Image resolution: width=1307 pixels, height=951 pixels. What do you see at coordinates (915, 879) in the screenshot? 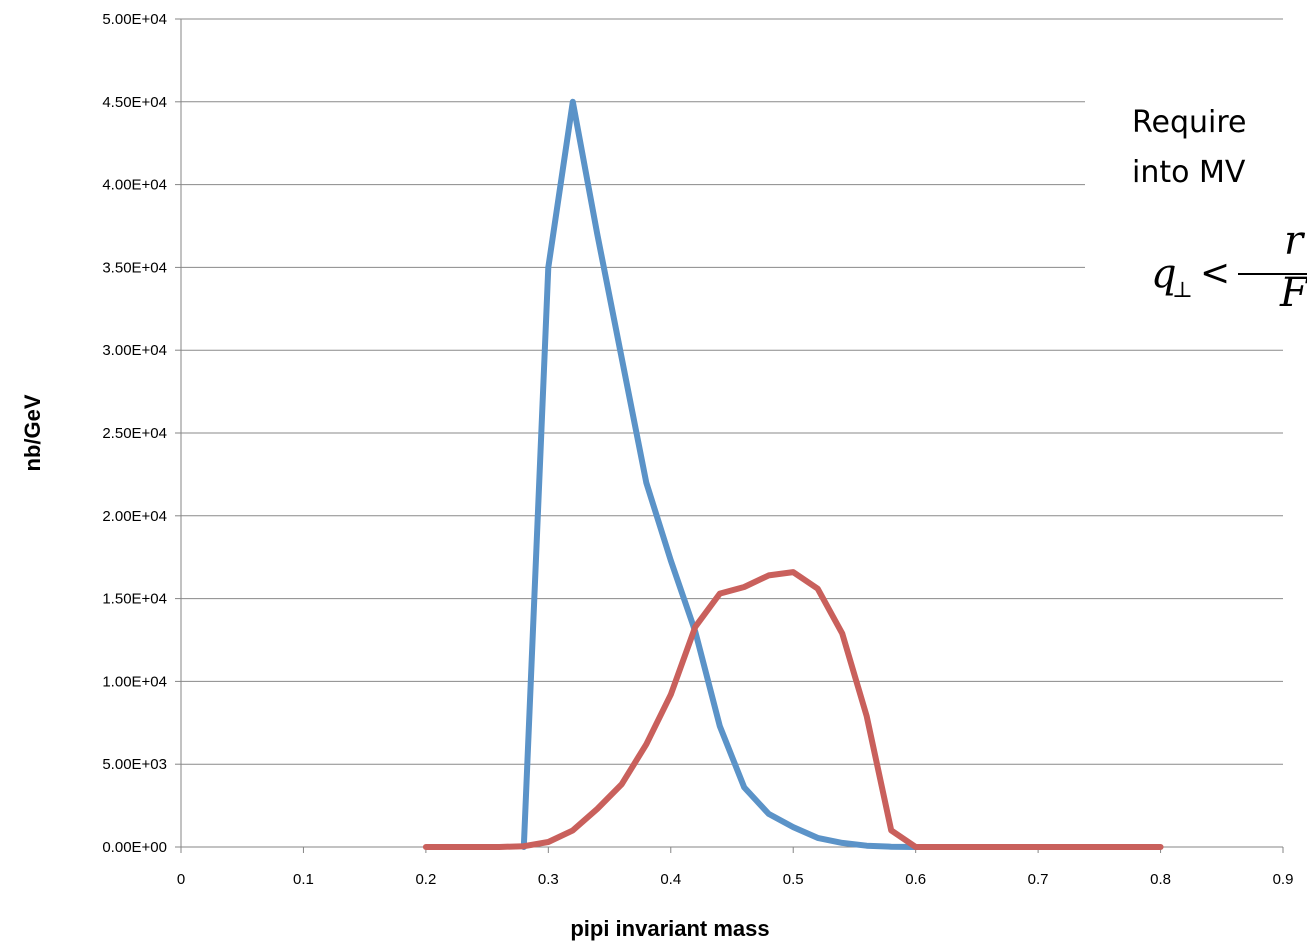
I see `x-tick-label: 0.6` at bounding box center [915, 879].